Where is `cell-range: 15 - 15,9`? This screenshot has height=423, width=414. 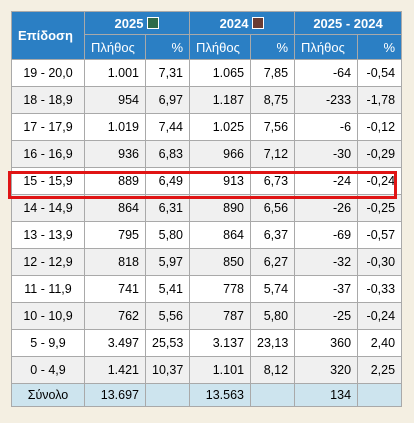
cell-range: 15 - 15,9 is located at coordinates (48, 181).